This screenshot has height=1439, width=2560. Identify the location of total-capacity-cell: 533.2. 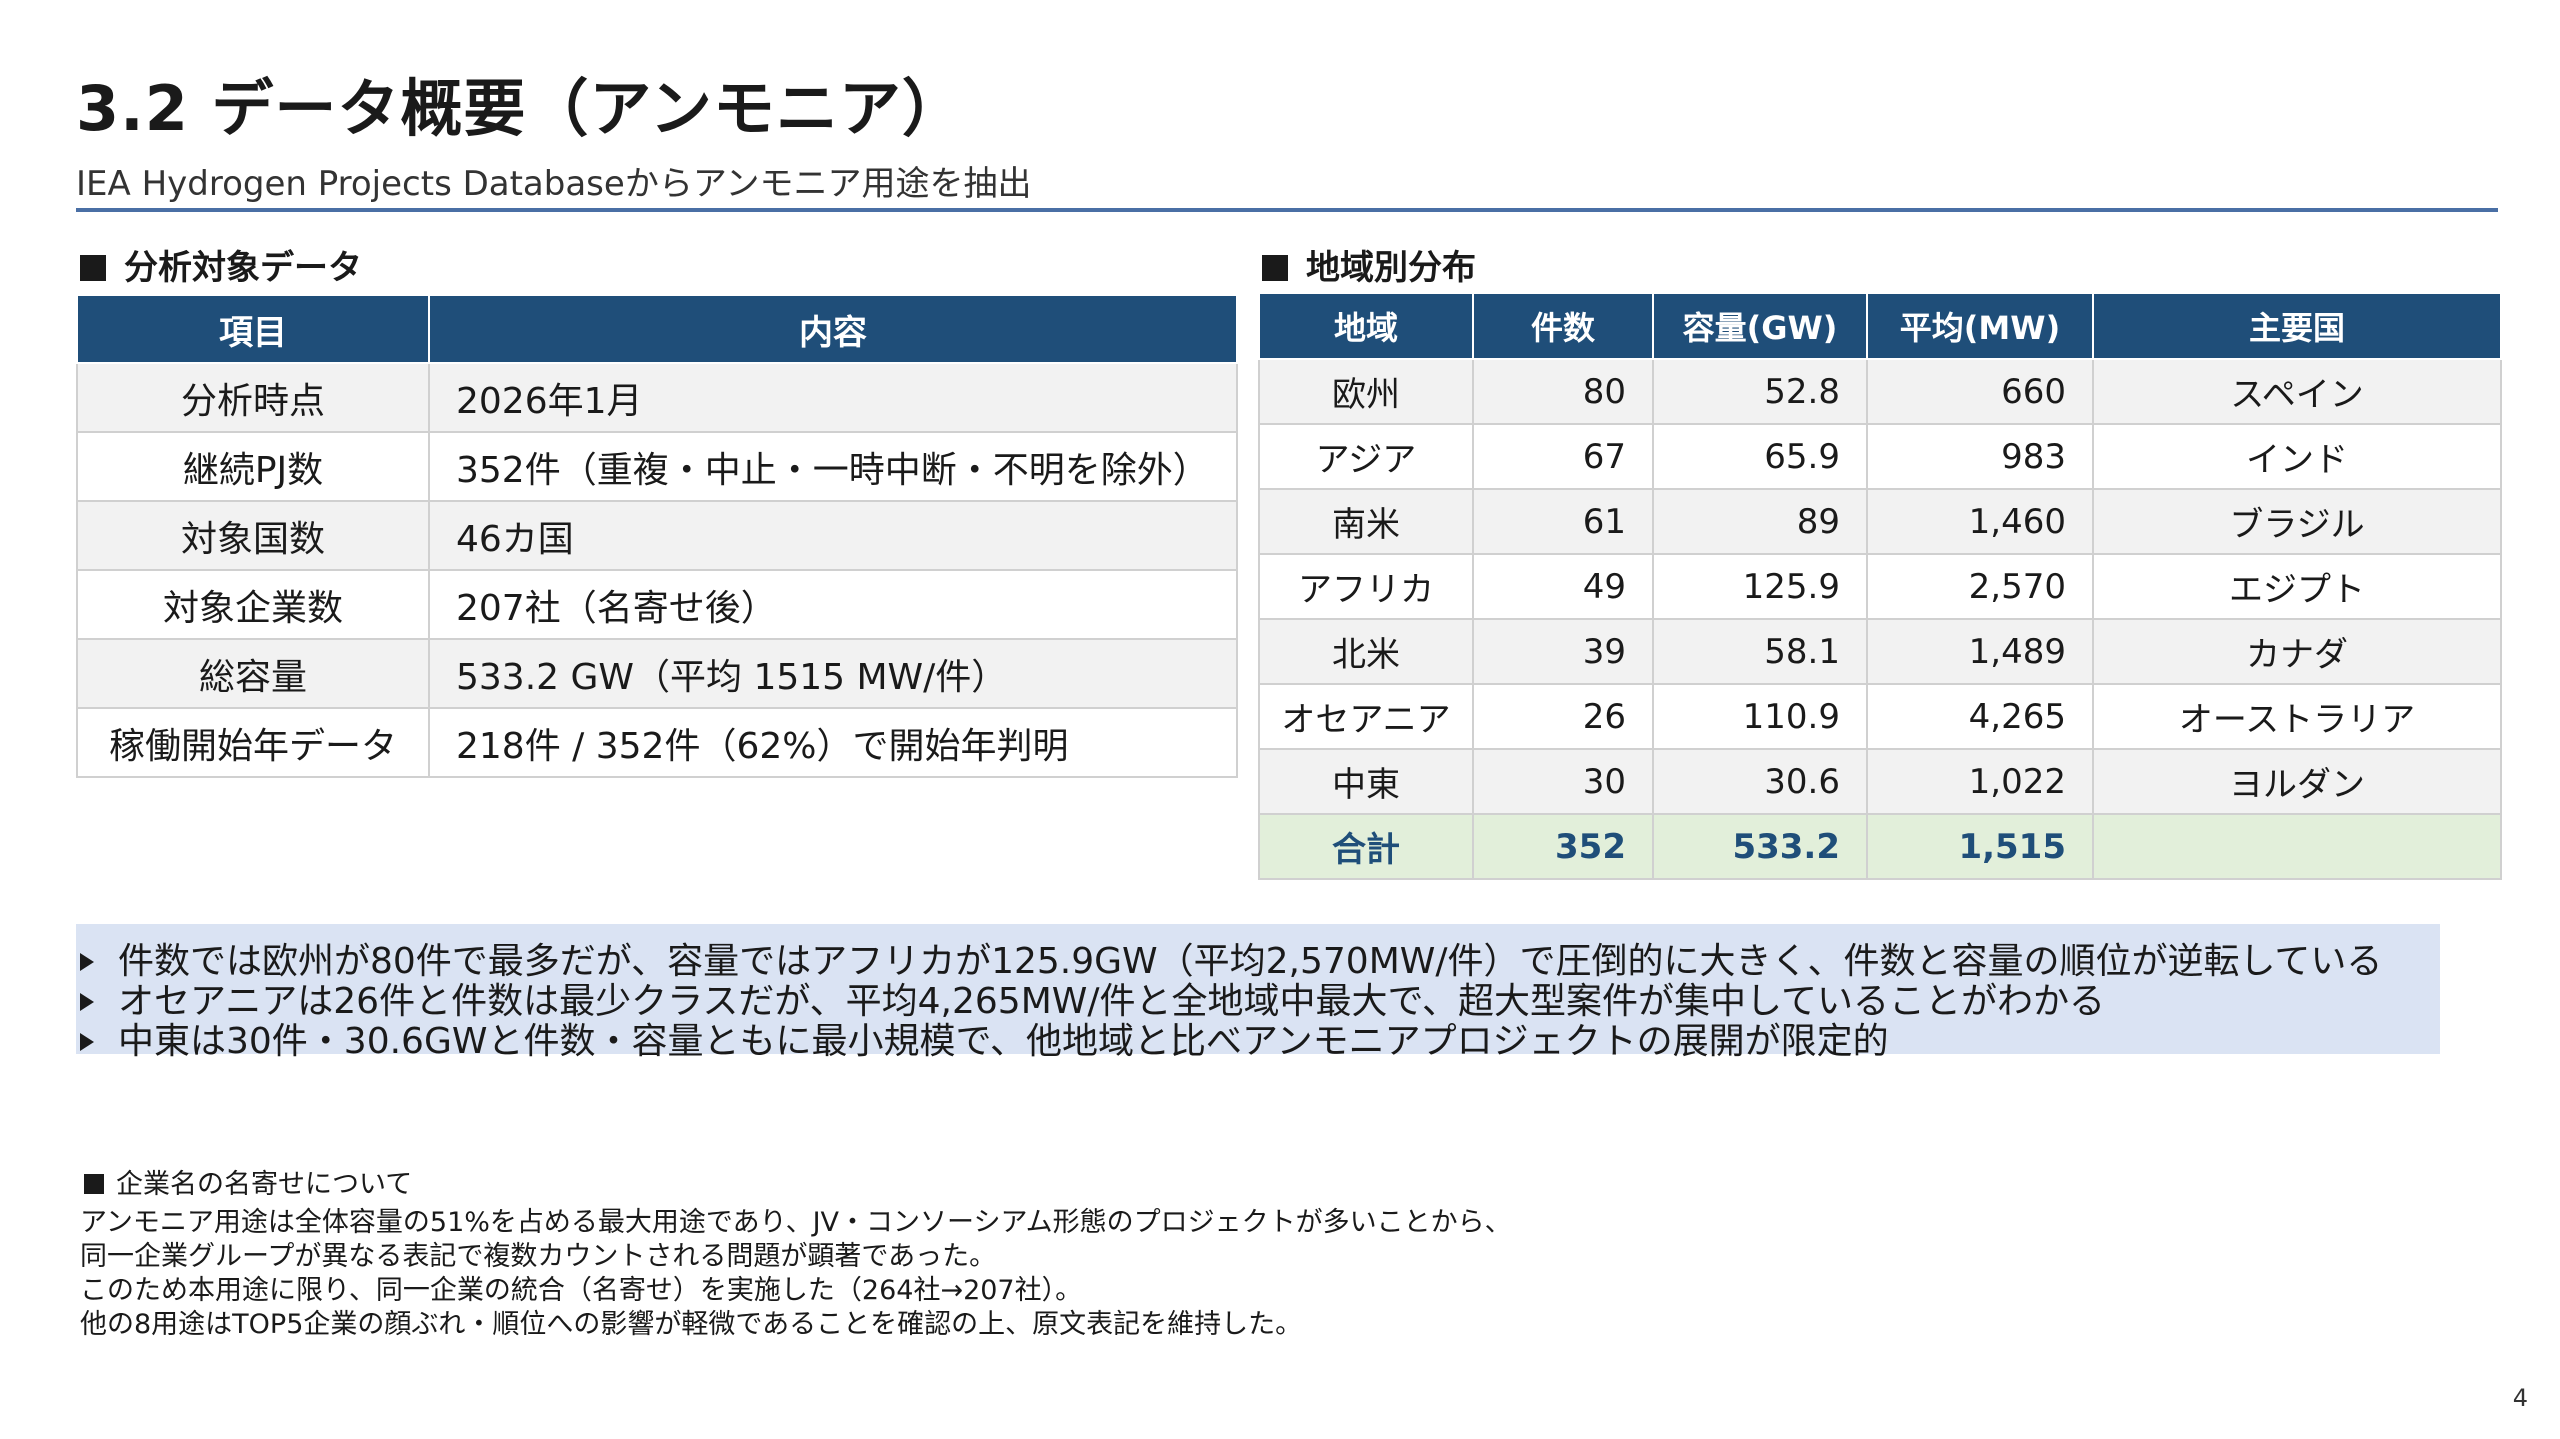
(1760, 846).